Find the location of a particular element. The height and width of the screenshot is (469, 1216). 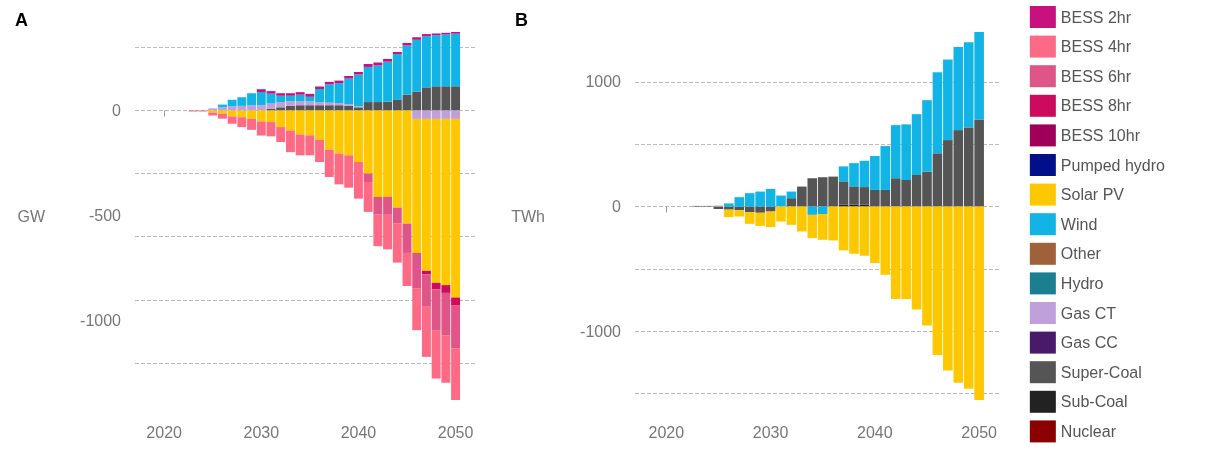

legend-label: Sub-Coal is located at coordinates (1094, 402).